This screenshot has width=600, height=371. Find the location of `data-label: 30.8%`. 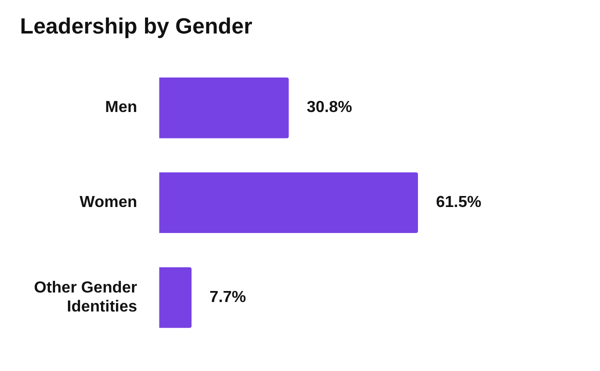

data-label: 30.8% is located at coordinates (329, 107).